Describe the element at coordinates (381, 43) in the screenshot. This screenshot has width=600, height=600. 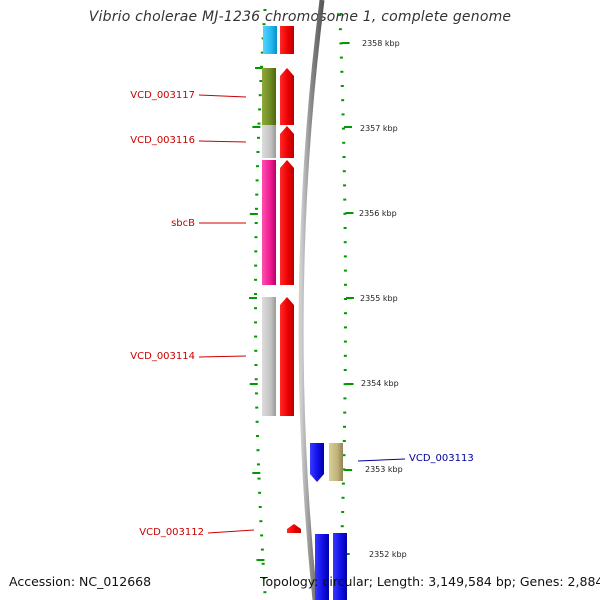
I see `ruler-label: 2358 kbp` at that location.